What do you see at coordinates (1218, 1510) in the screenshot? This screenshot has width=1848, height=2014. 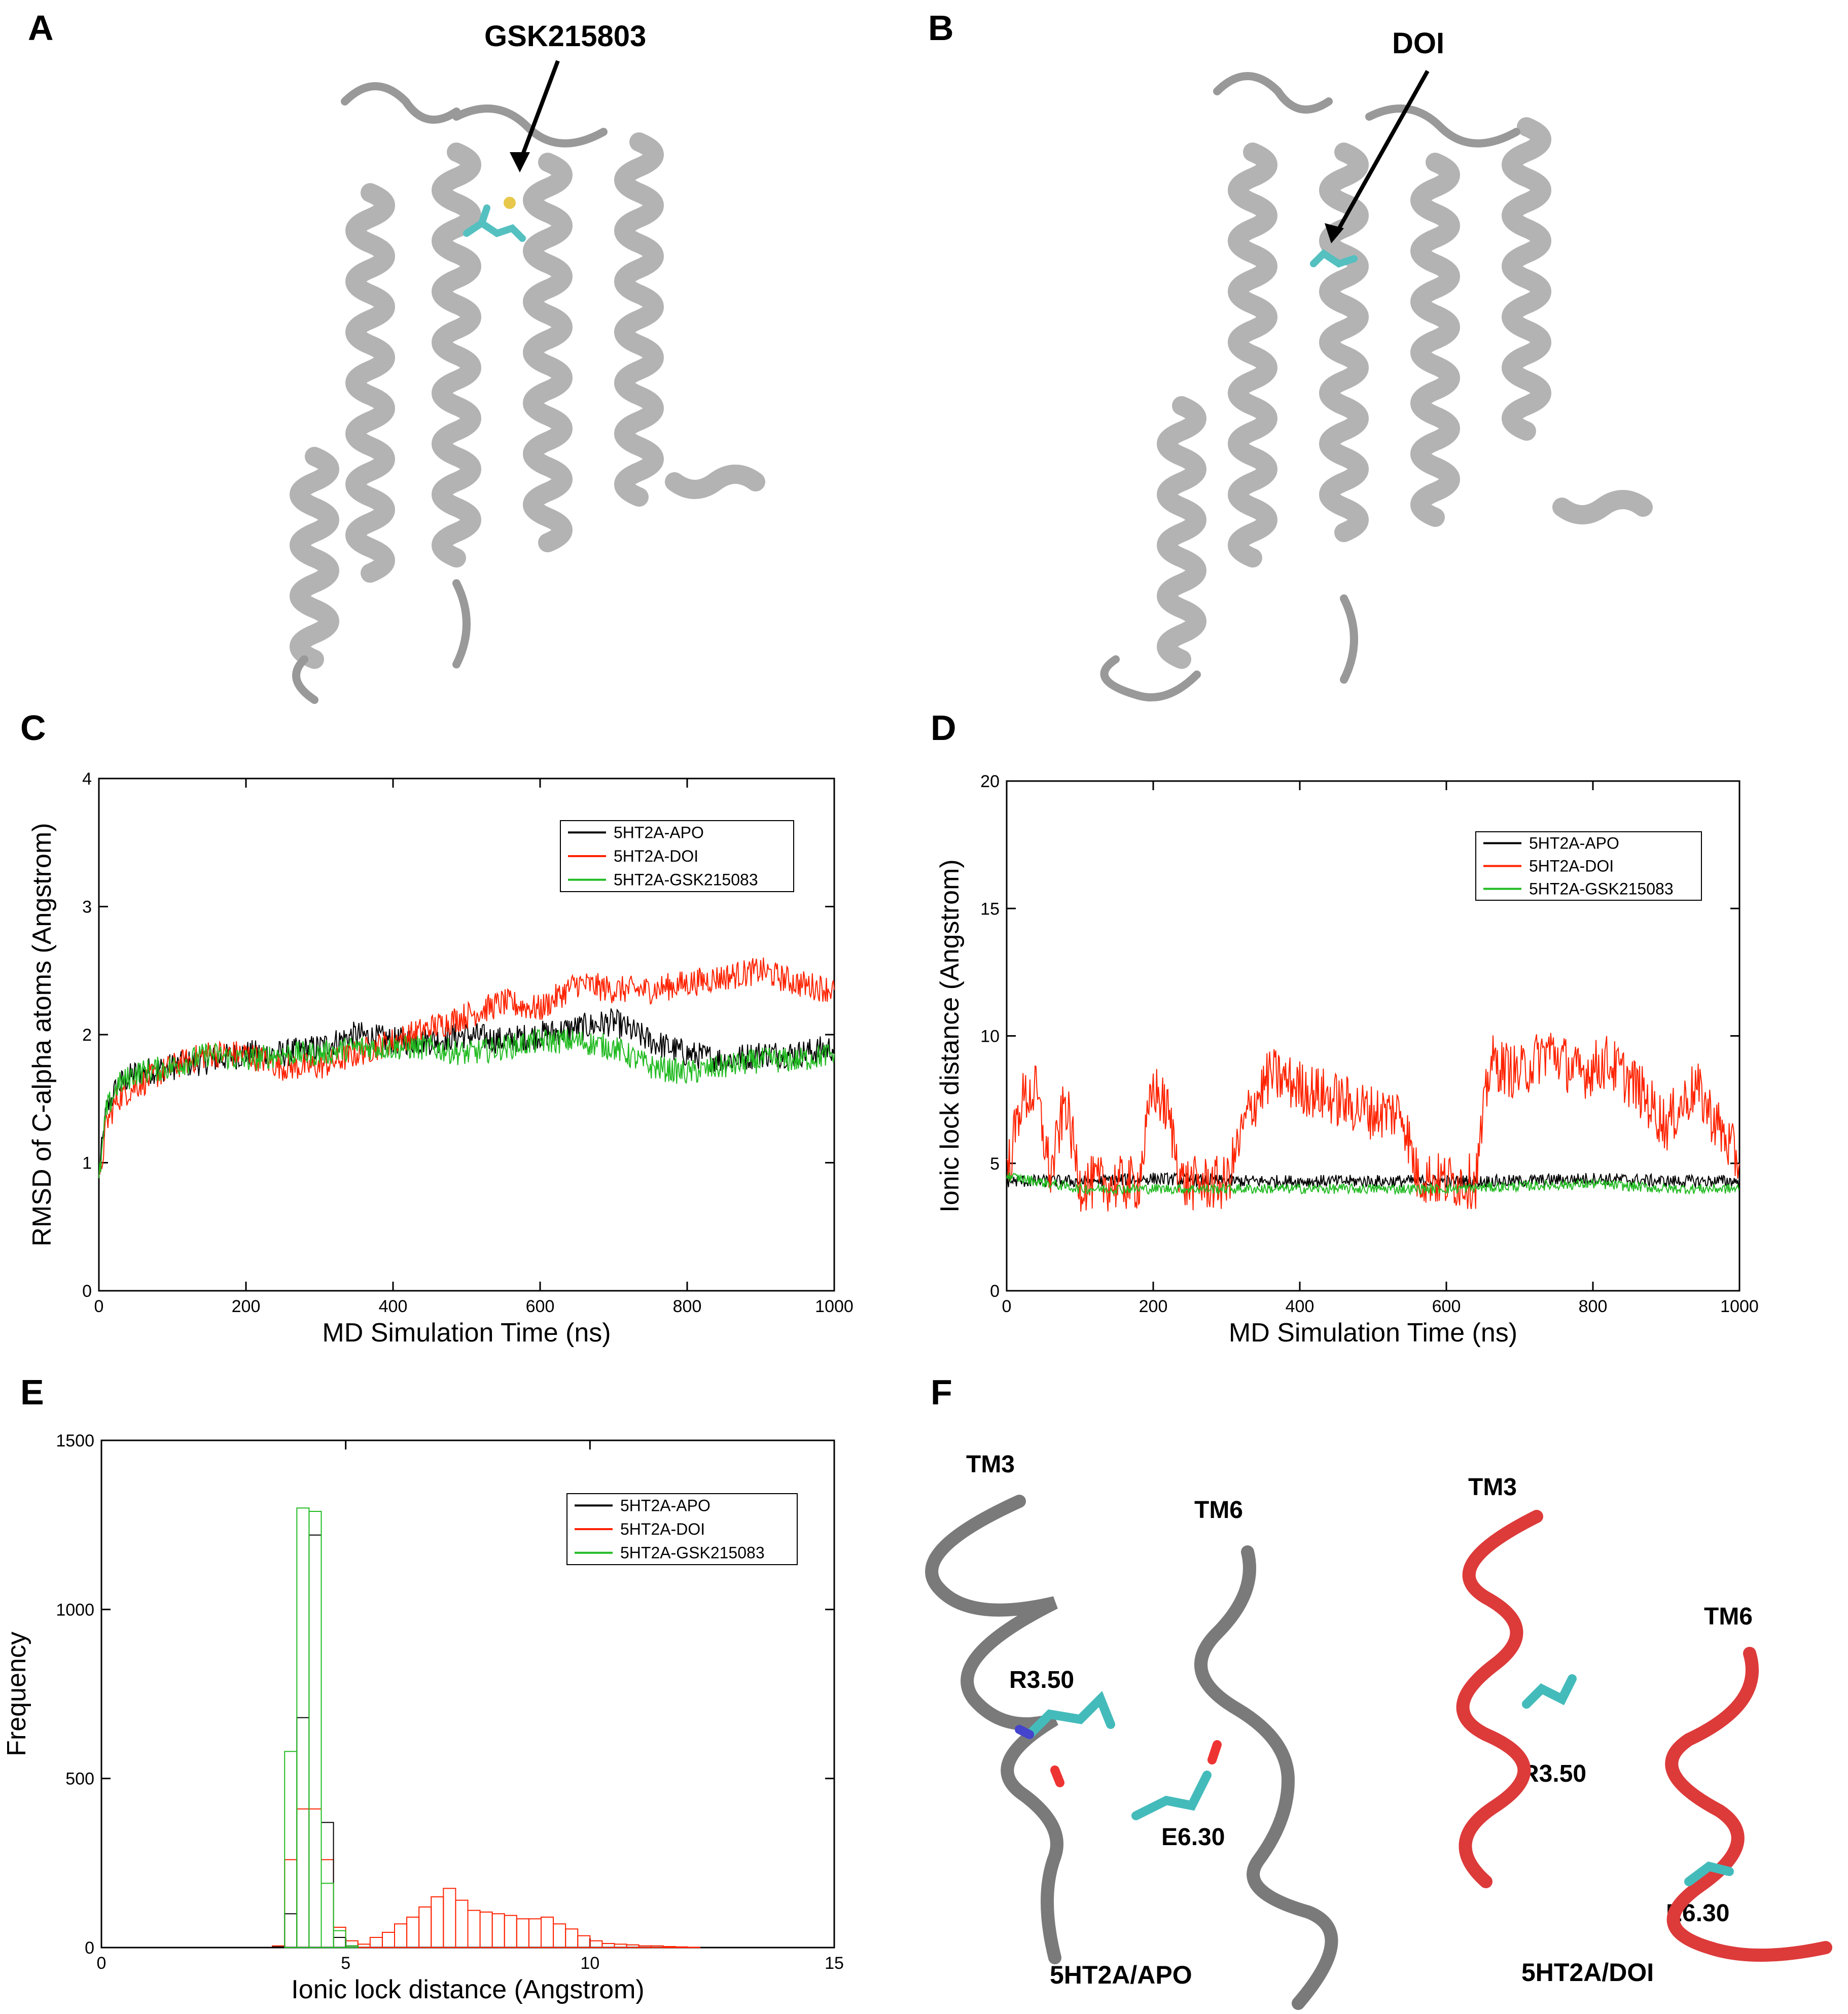 I see `f-apo-tm6-label: TM6` at bounding box center [1218, 1510].